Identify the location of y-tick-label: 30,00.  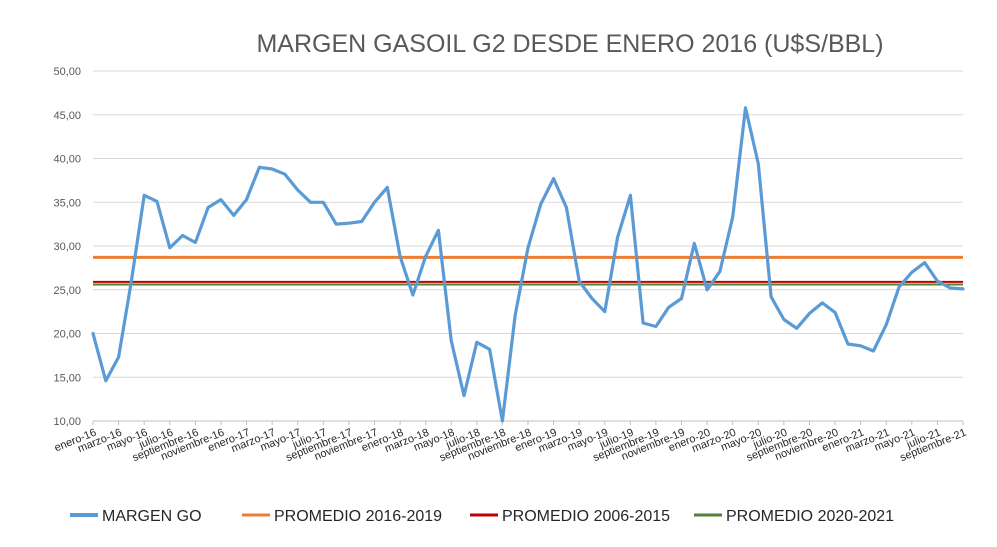
(67, 247).